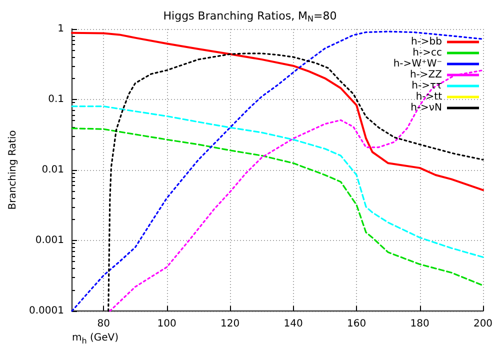 This screenshot has height=350, width=500. I want to click on x-tick-label: 80, so click(103, 324).